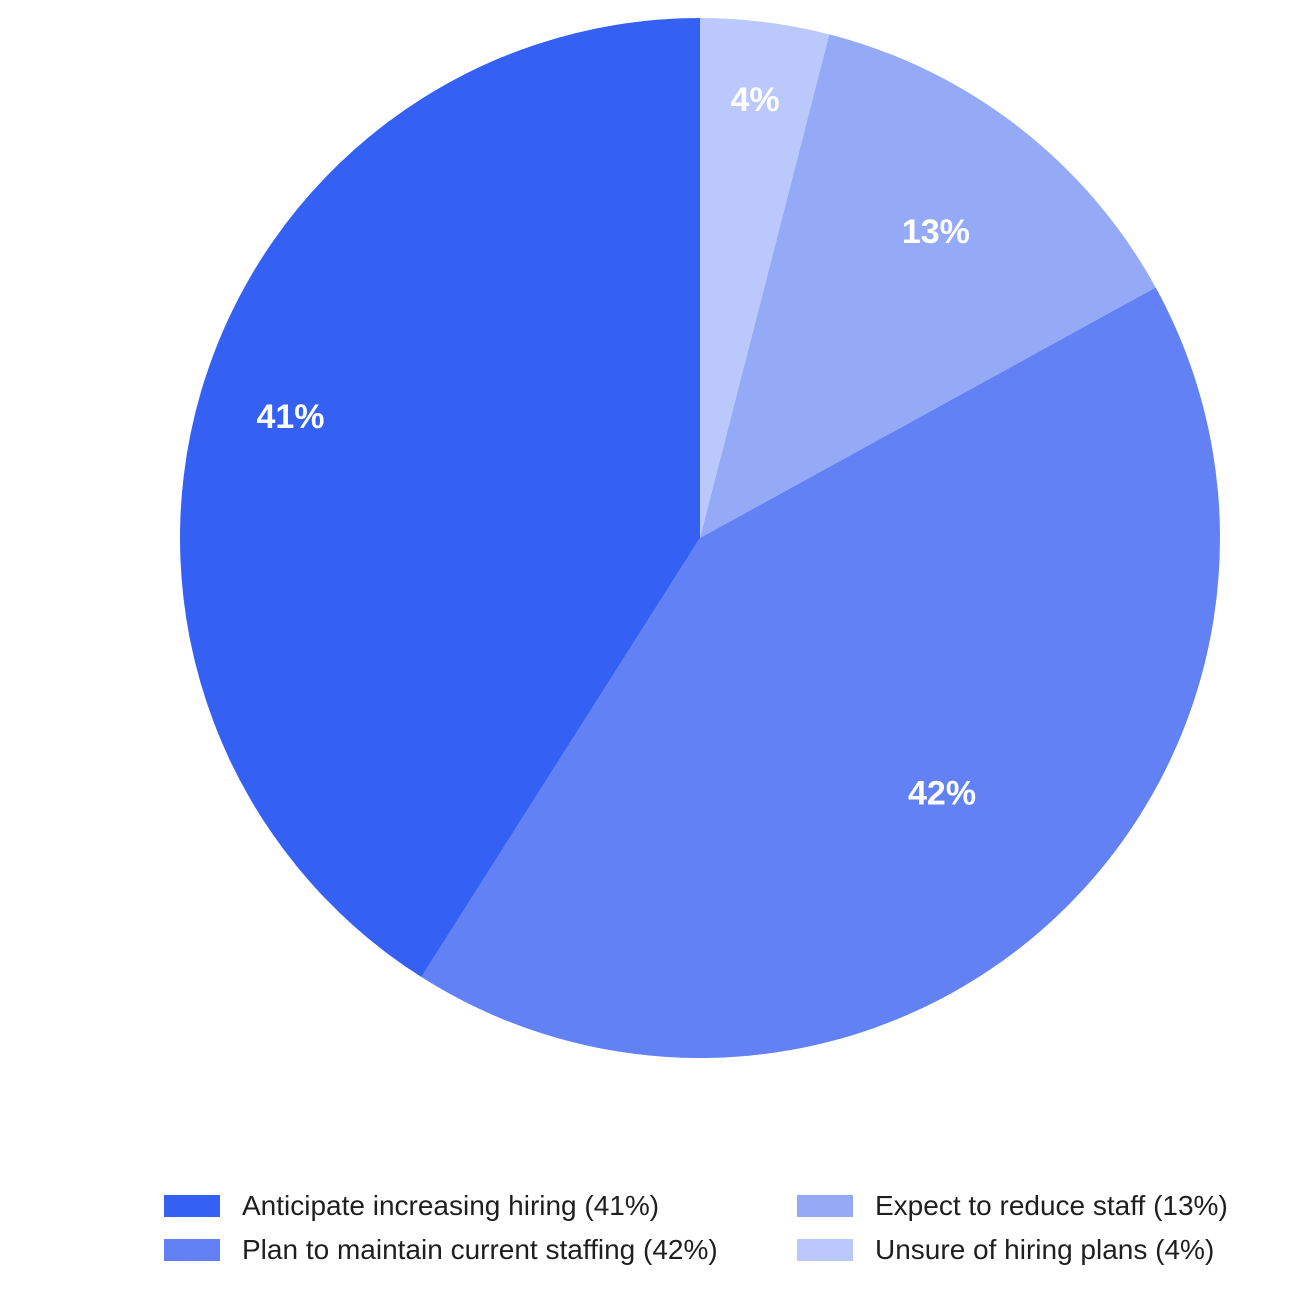 The width and height of the screenshot is (1308, 1294). I want to click on legend-label: Unsure of hiring plans (4%), so click(1045, 1249).